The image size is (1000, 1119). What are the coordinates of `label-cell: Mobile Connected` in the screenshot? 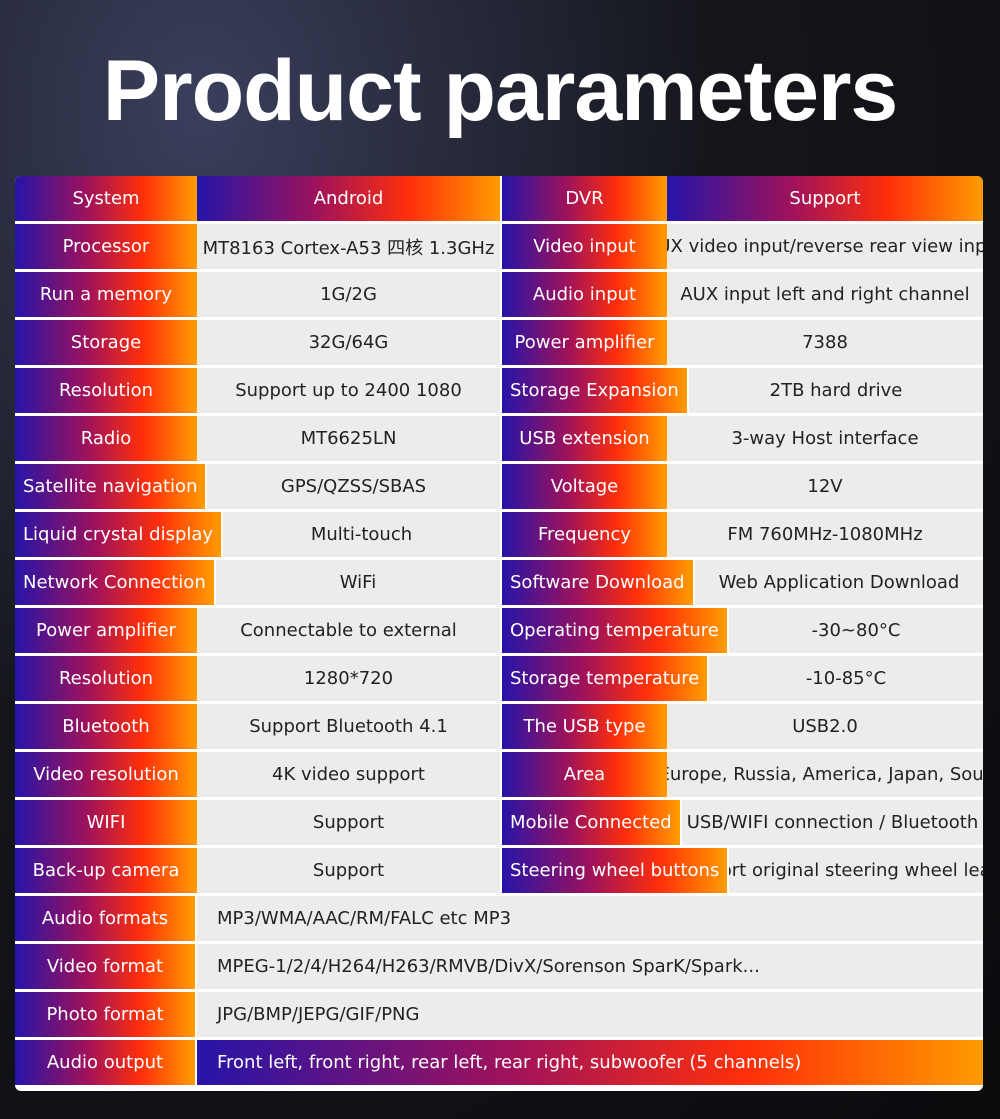 It's located at (591, 822).